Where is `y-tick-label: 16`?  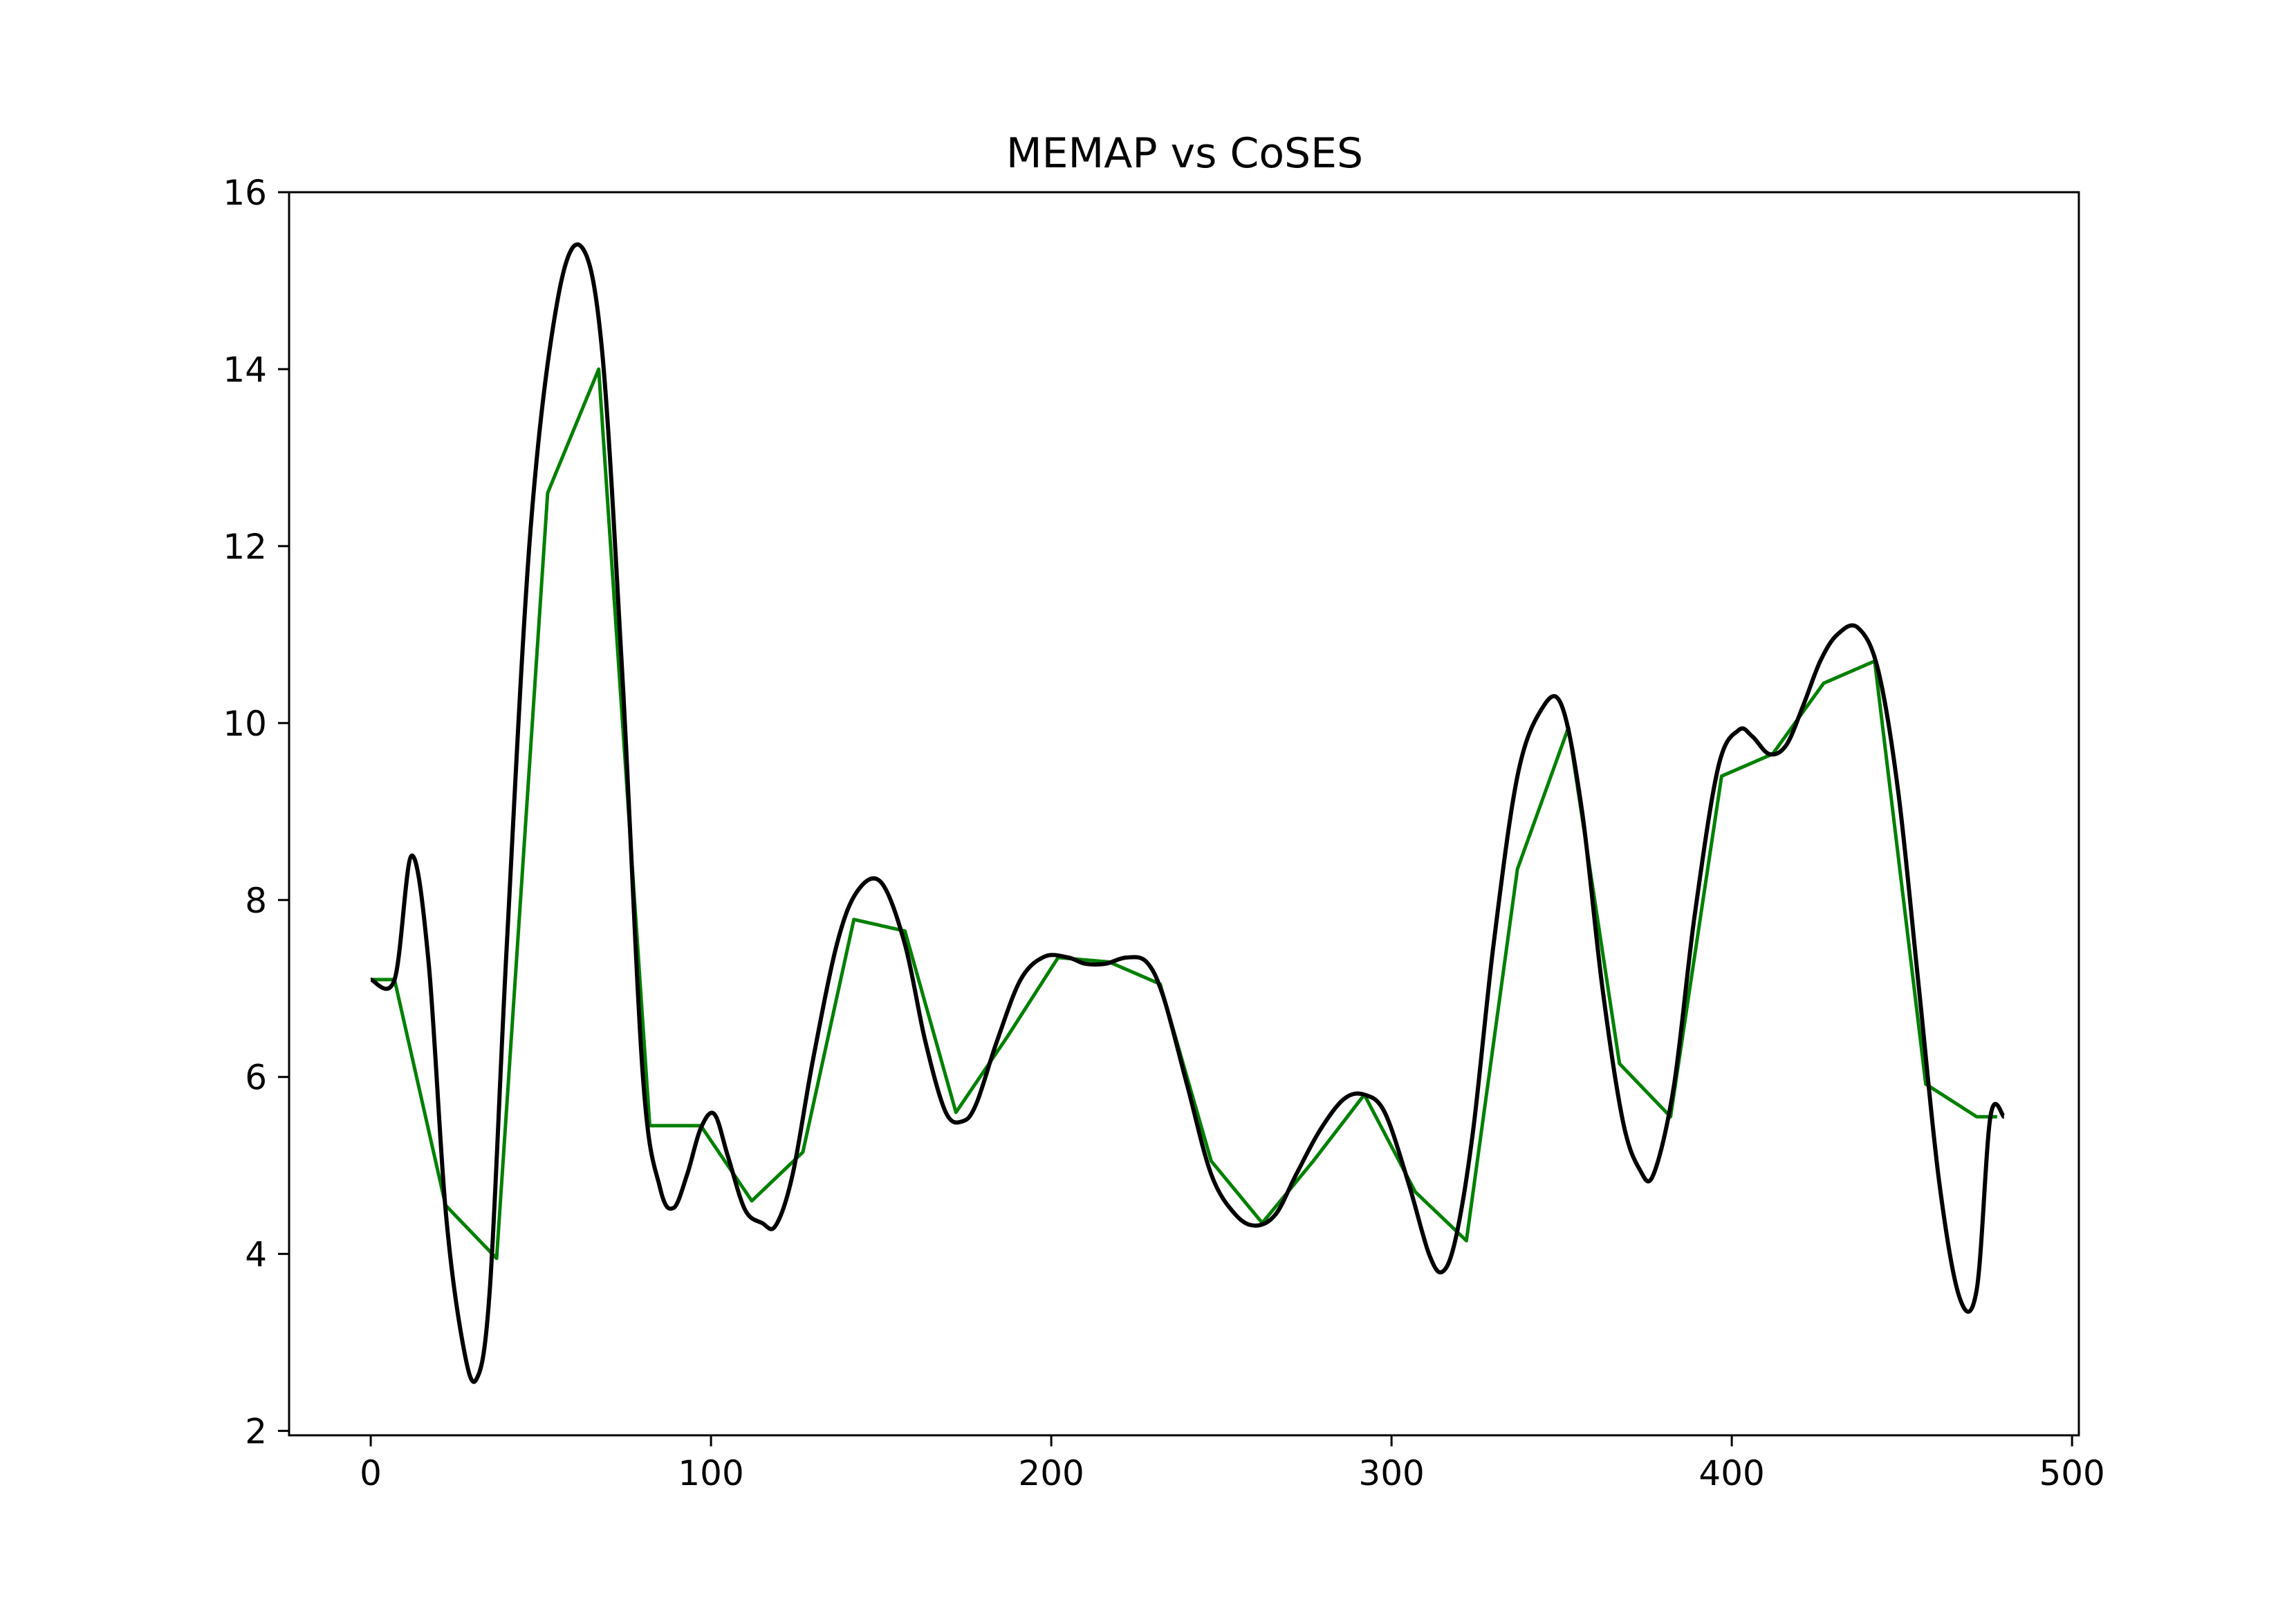
y-tick-label: 16 is located at coordinates (245, 193).